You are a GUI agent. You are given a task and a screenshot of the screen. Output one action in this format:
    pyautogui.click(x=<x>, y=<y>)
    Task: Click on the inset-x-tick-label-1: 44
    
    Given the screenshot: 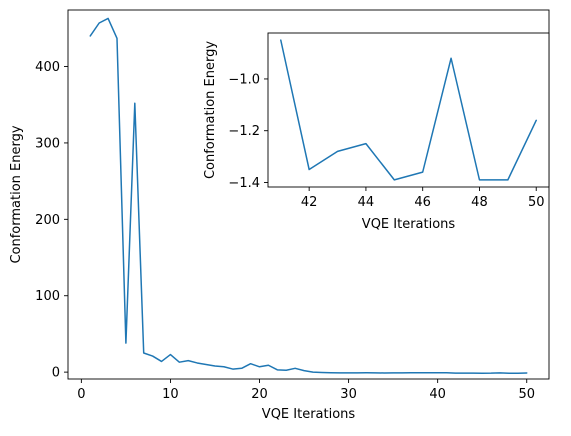 What is the action you would take?
    pyautogui.click(x=366, y=202)
    